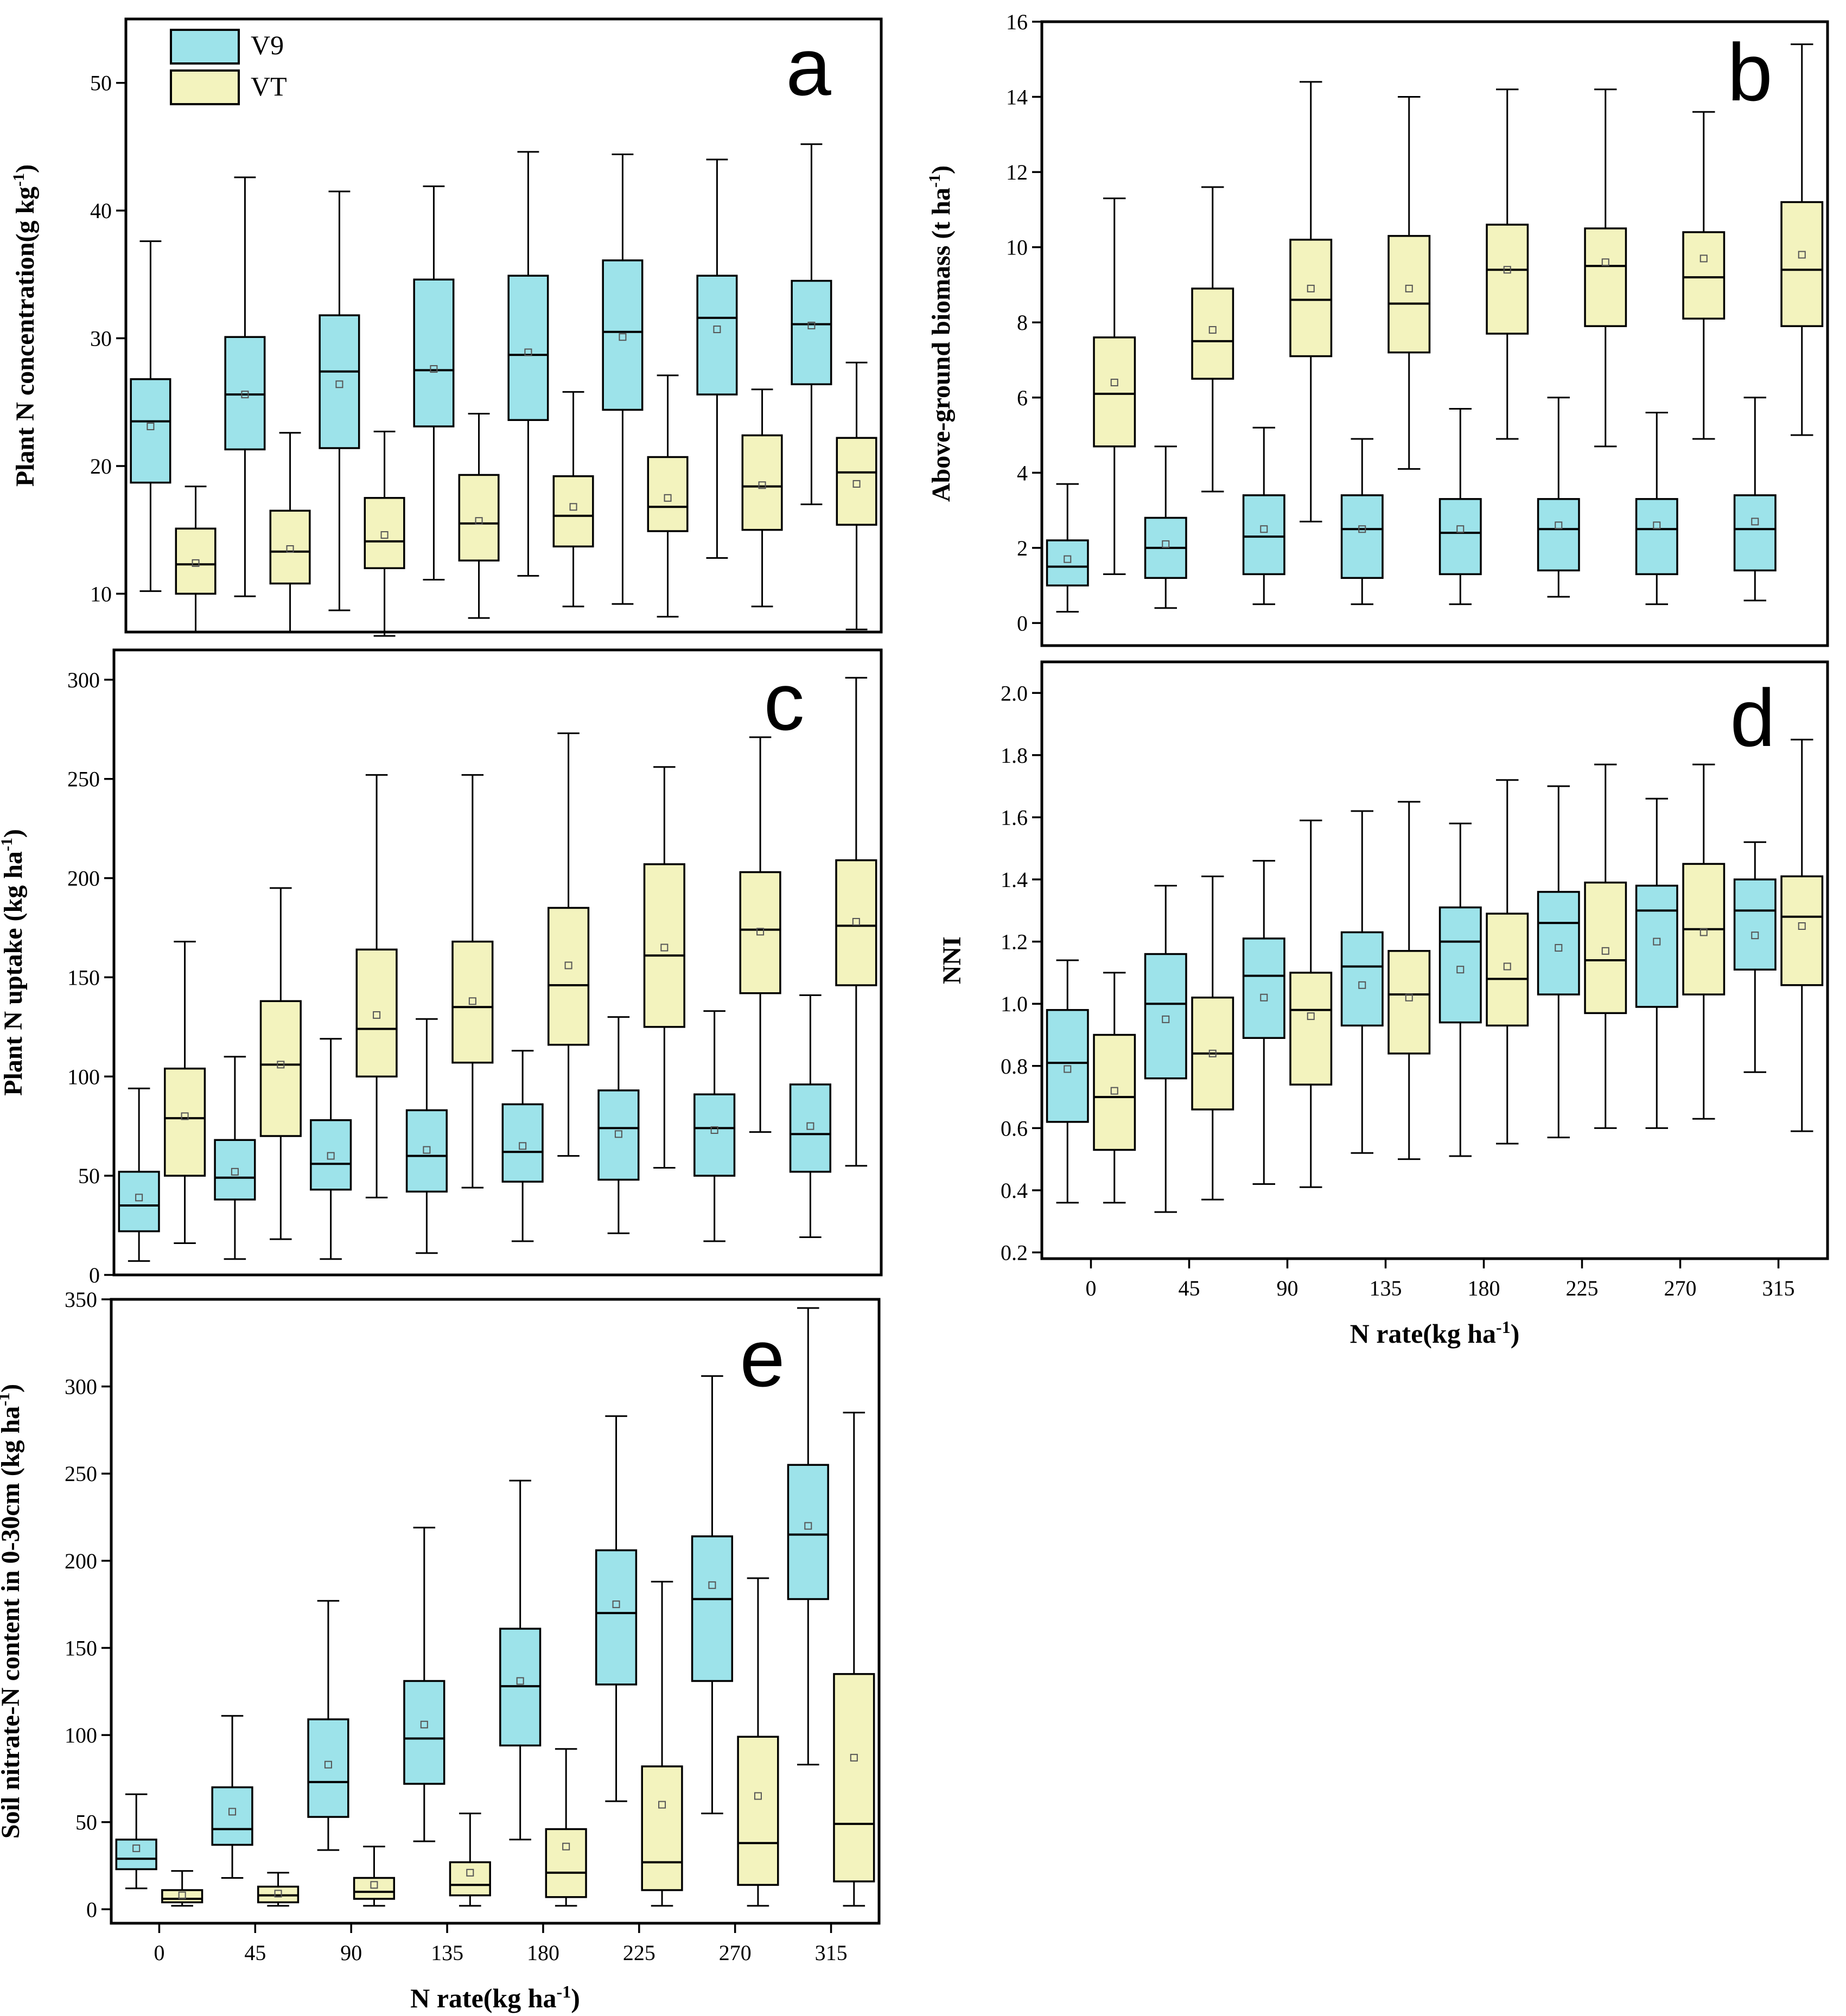 This screenshot has width=1846, height=2016. What do you see at coordinates (1017, 247) in the screenshot?
I see `y-tick-label: 10` at bounding box center [1017, 247].